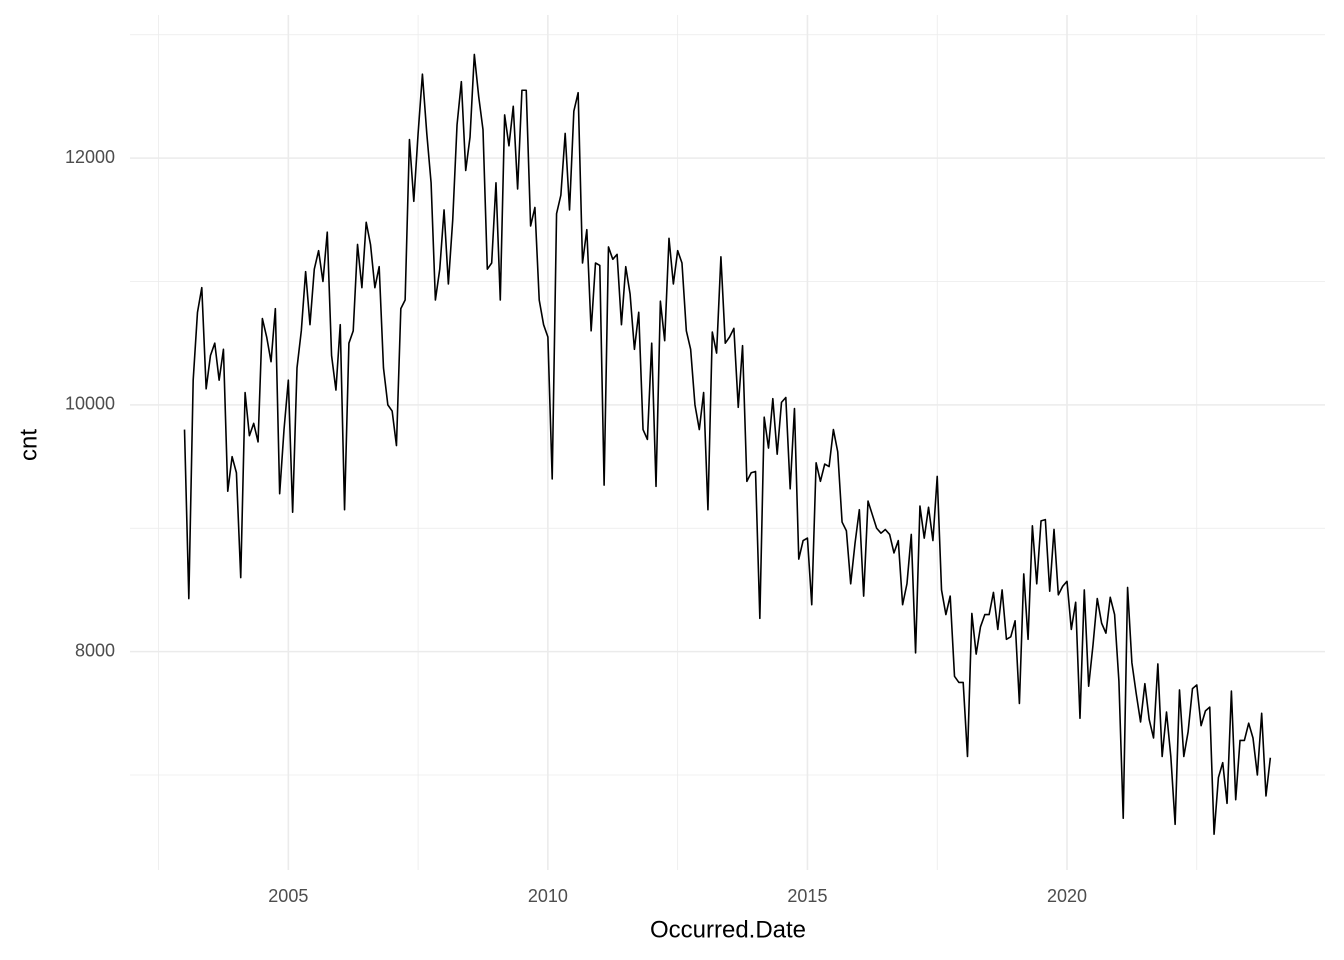 Image resolution: width=1344 pixels, height=960 pixels. I want to click on x-tick-label: 2020, so click(1067, 896).